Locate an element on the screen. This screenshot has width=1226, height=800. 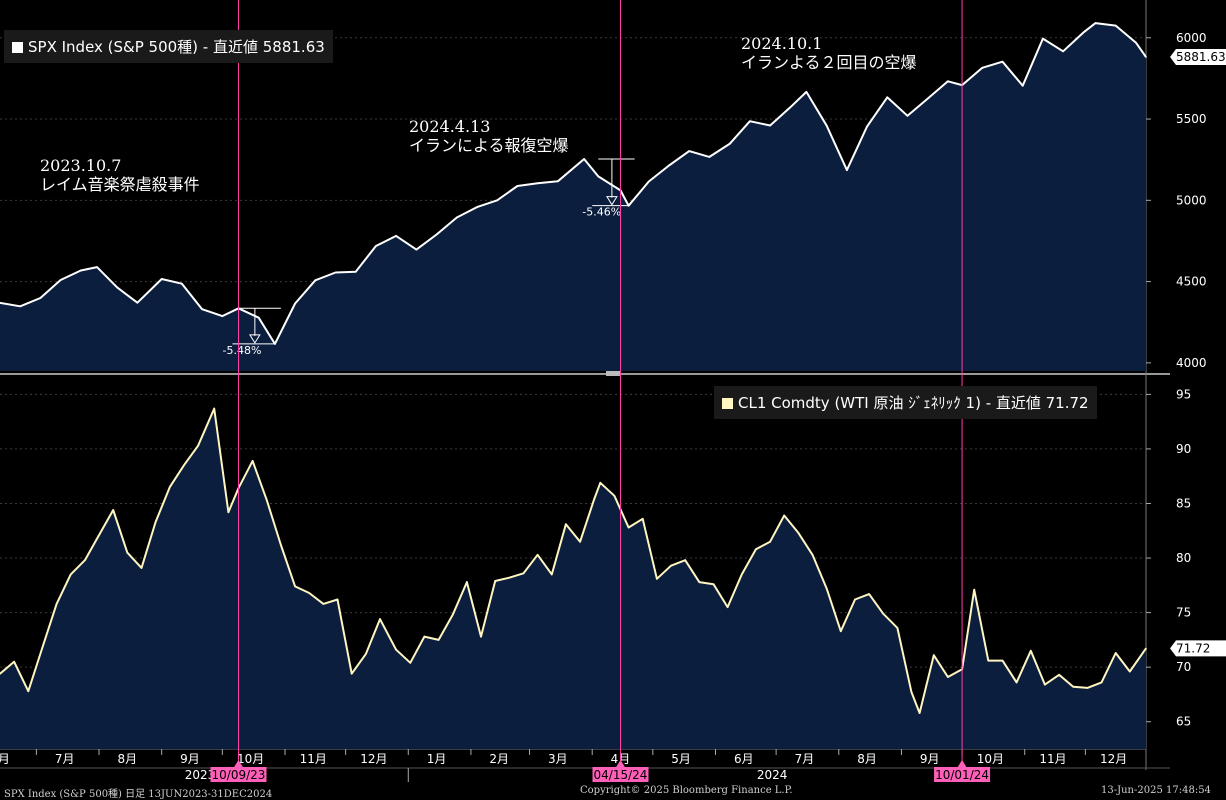
y-tick-label: 6000 is located at coordinates (1191, 38).